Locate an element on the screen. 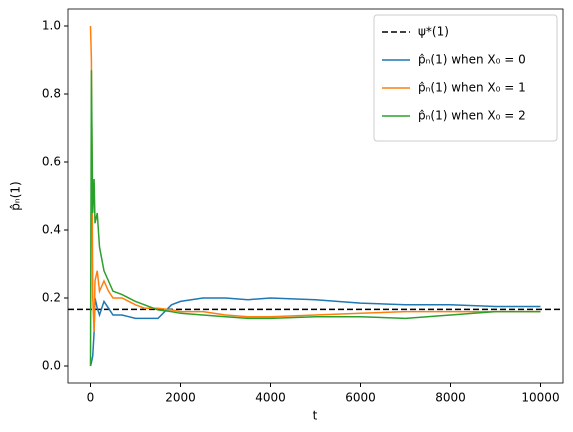 The image size is (573, 432). x-tick-label: 2000 is located at coordinates (180, 398).